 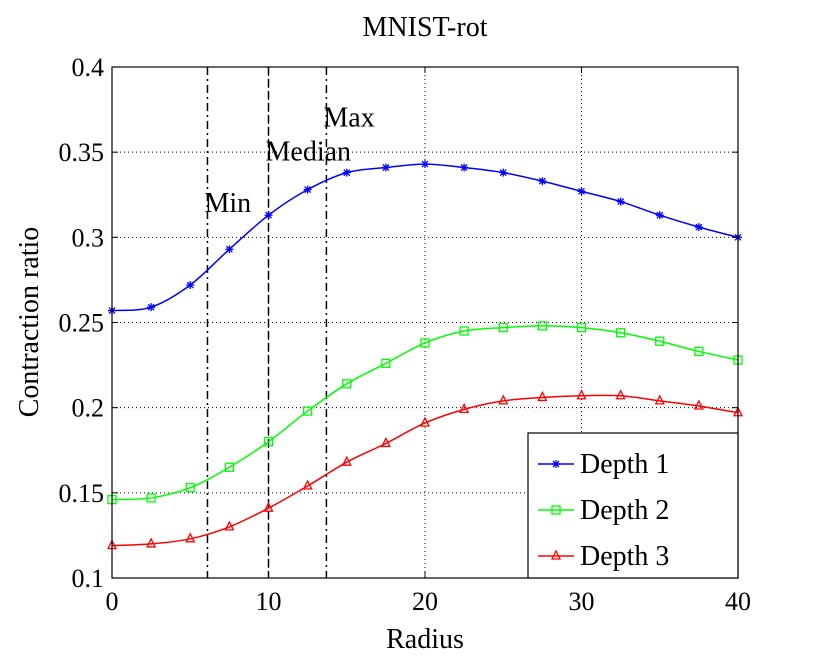 What do you see at coordinates (82, 323) in the screenshot?
I see `y-tick-label: 0.25` at bounding box center [82, 323].